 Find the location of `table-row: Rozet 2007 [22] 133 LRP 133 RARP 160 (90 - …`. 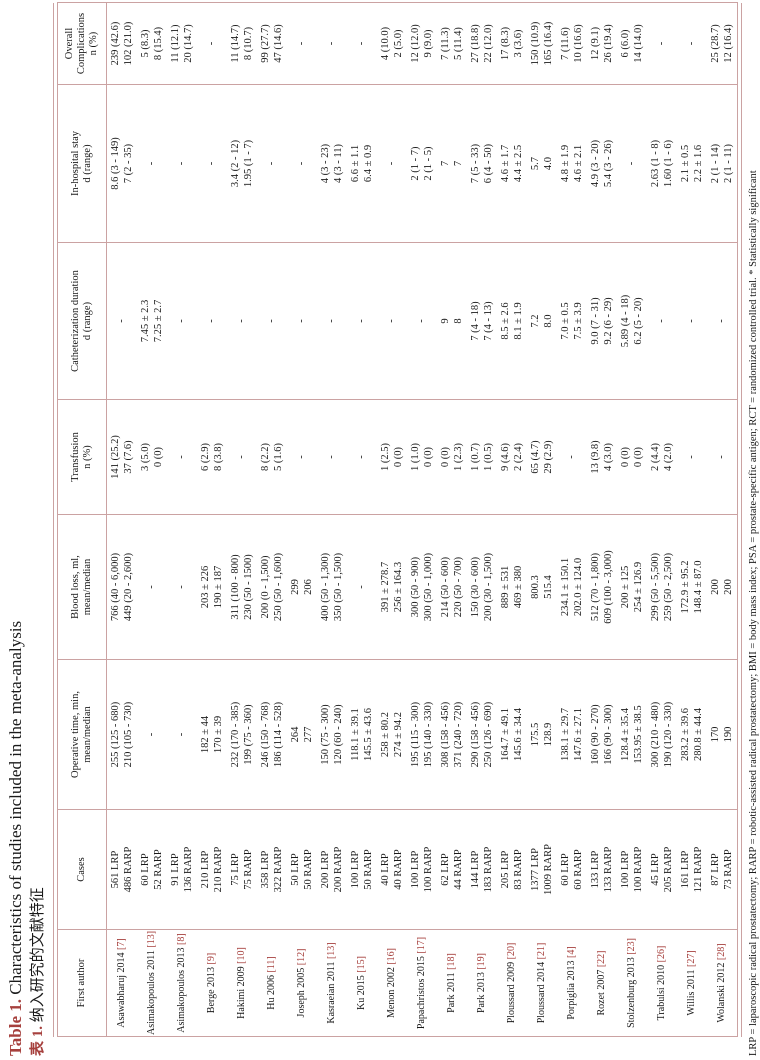

table-row: Rozet 2007 [22] 133 LRP 133 RARP 160 (90 - … is located at coordinates (602, 519).